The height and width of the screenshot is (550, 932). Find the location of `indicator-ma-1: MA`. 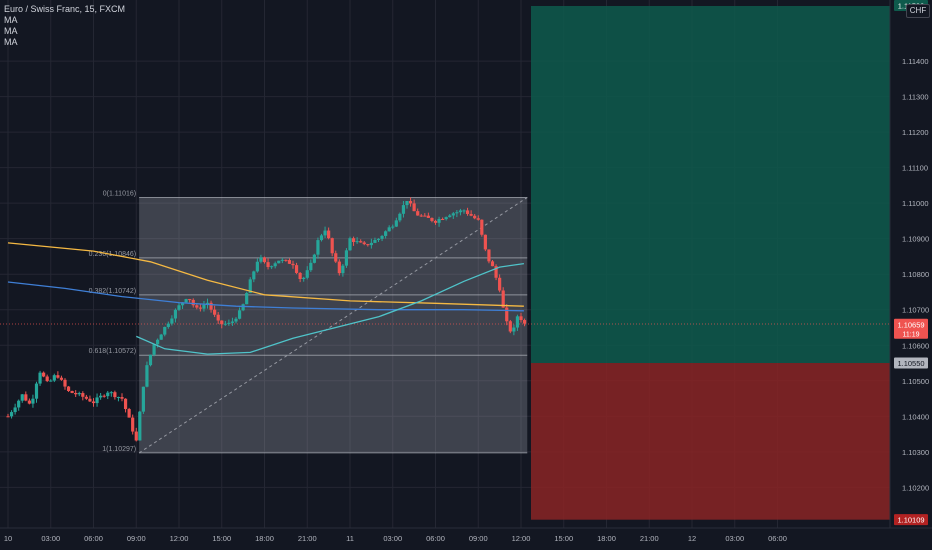

indicator-ma-1: MA is located at coordinates (11, 20).